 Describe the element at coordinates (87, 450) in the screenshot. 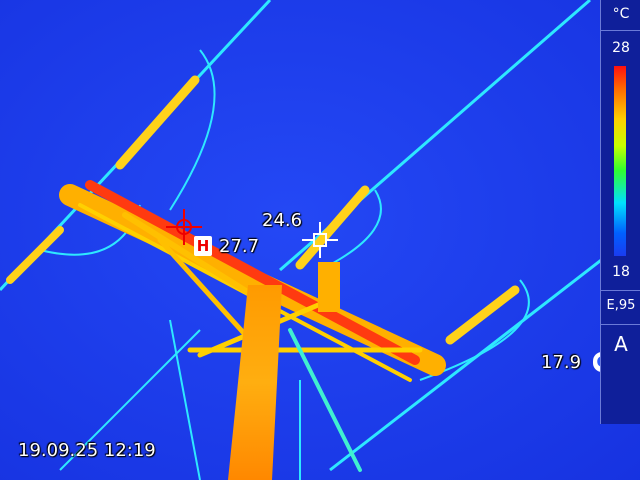

I see `timestamp: 19.09.25 12:19` at that location.